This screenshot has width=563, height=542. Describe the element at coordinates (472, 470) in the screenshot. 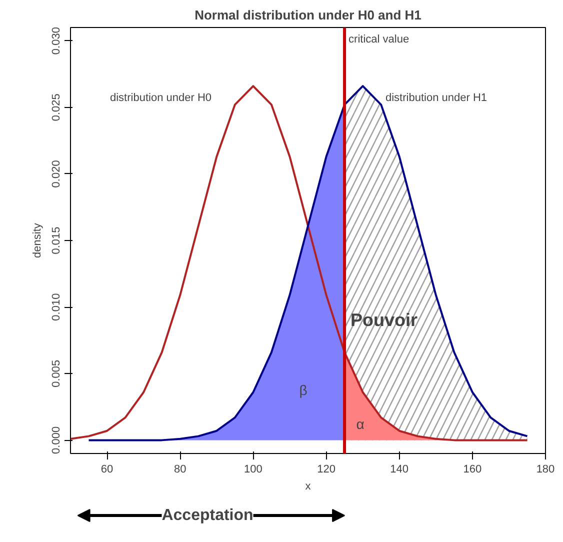

I see `x-tick-label: 160` at that location.